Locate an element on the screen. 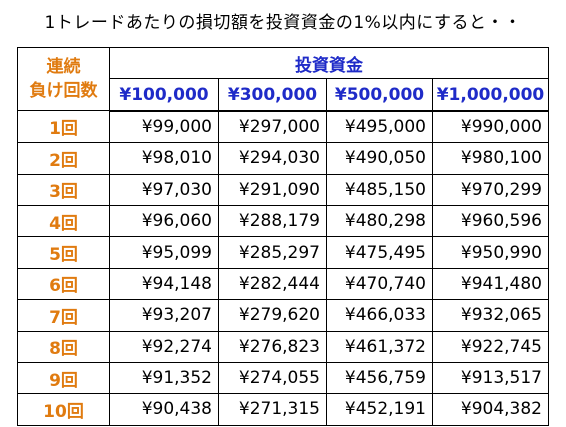 Image resolution: width=566 pixels, height=427 pixels. remaining-capital-cell: ¥475,495 is located at coordinates (379, 252).